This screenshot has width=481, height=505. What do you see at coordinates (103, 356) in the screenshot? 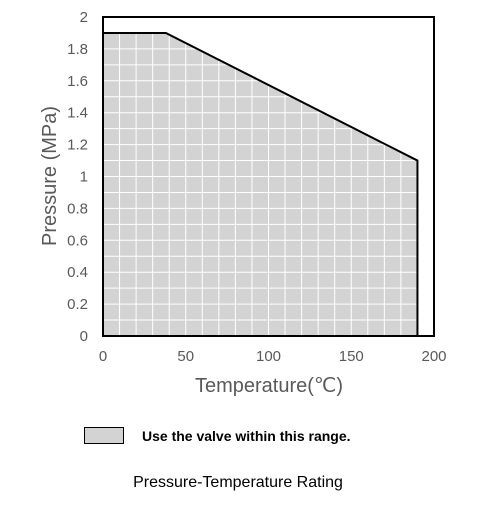
I see `x-tick-label: 0` at bounding box center [103, 356].